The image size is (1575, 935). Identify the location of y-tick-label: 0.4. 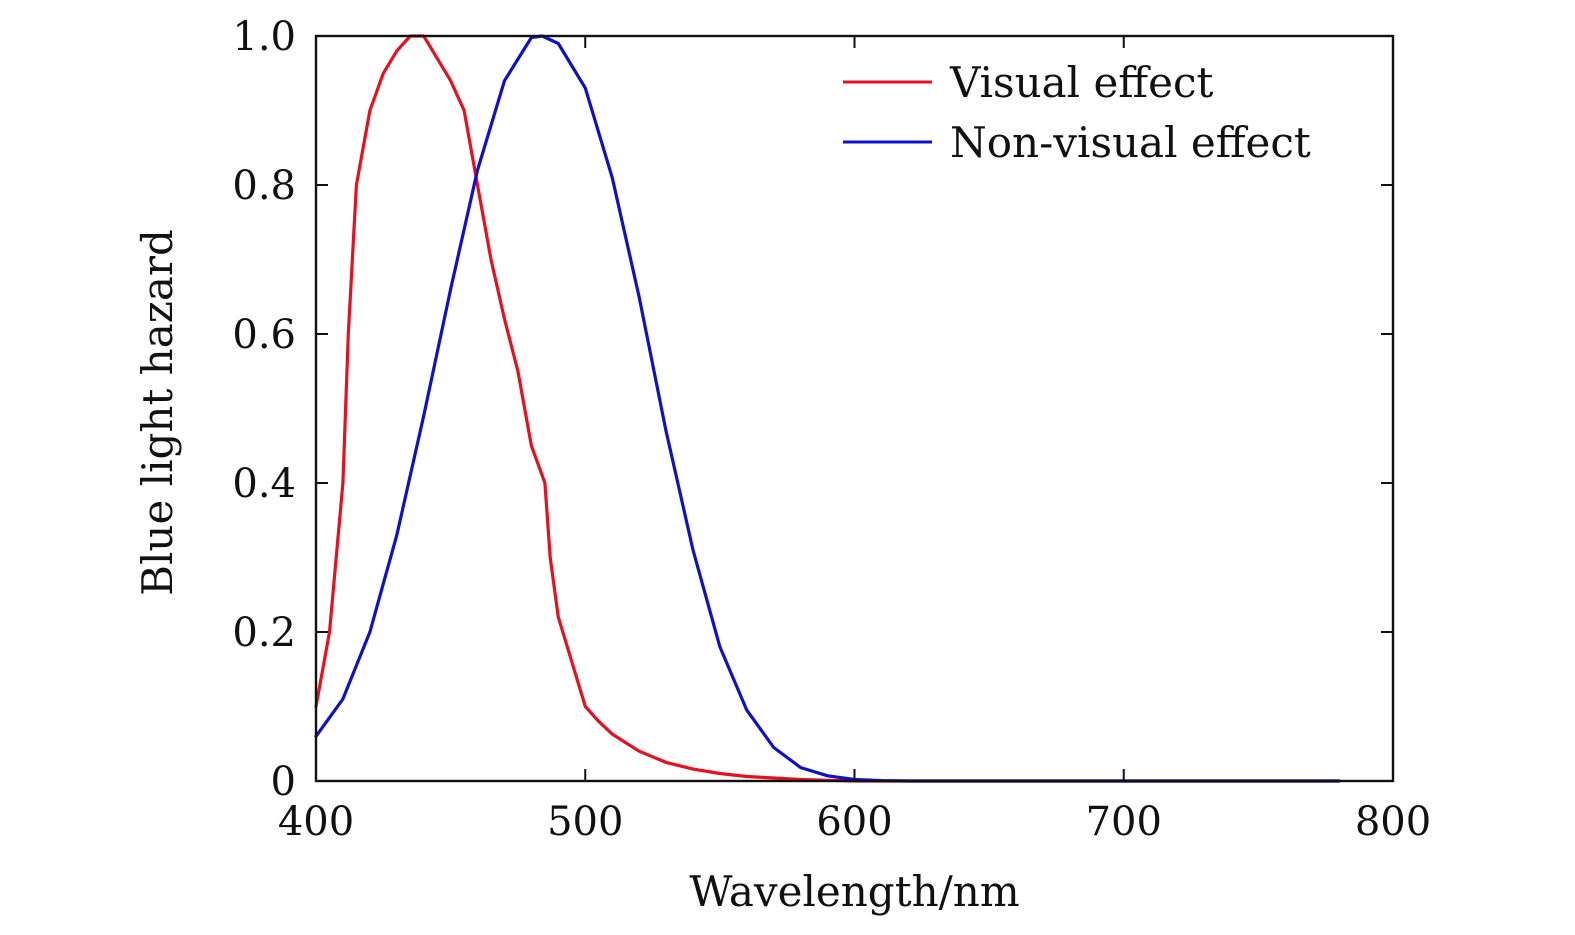
(264, 484).